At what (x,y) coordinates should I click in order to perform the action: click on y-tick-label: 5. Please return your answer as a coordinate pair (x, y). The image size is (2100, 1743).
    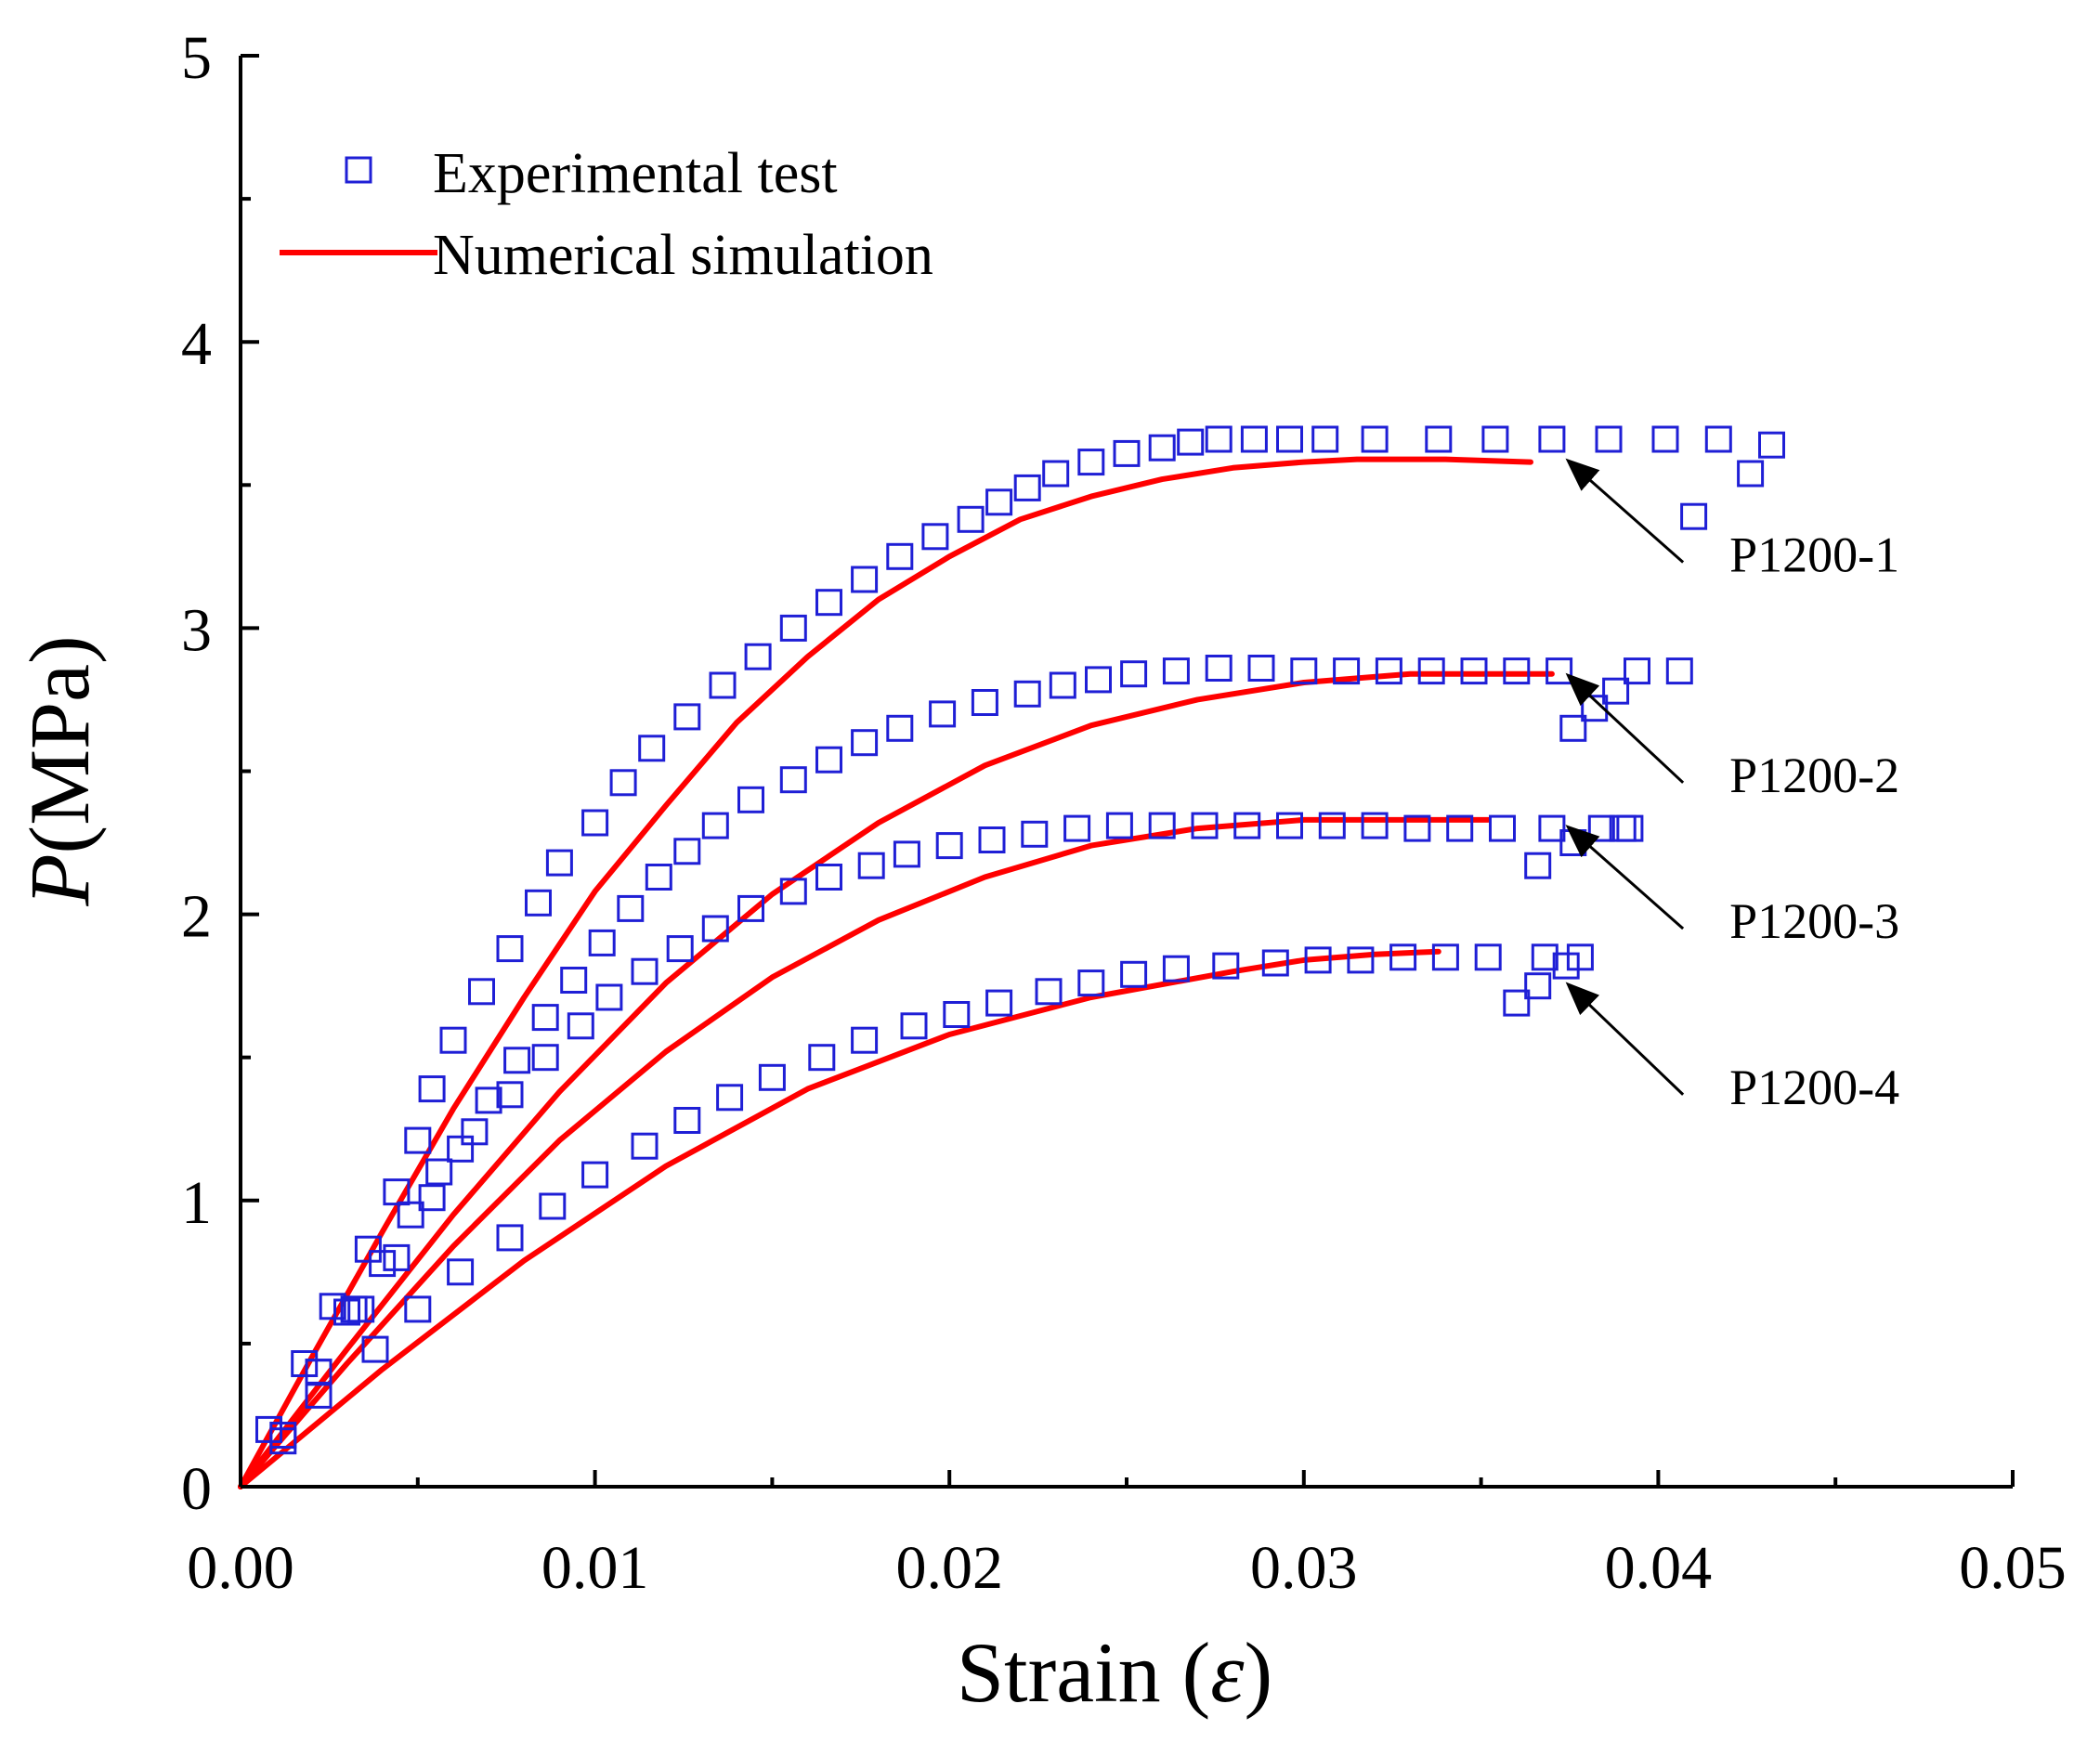
    Looking at the image, I should click on (196, 58).